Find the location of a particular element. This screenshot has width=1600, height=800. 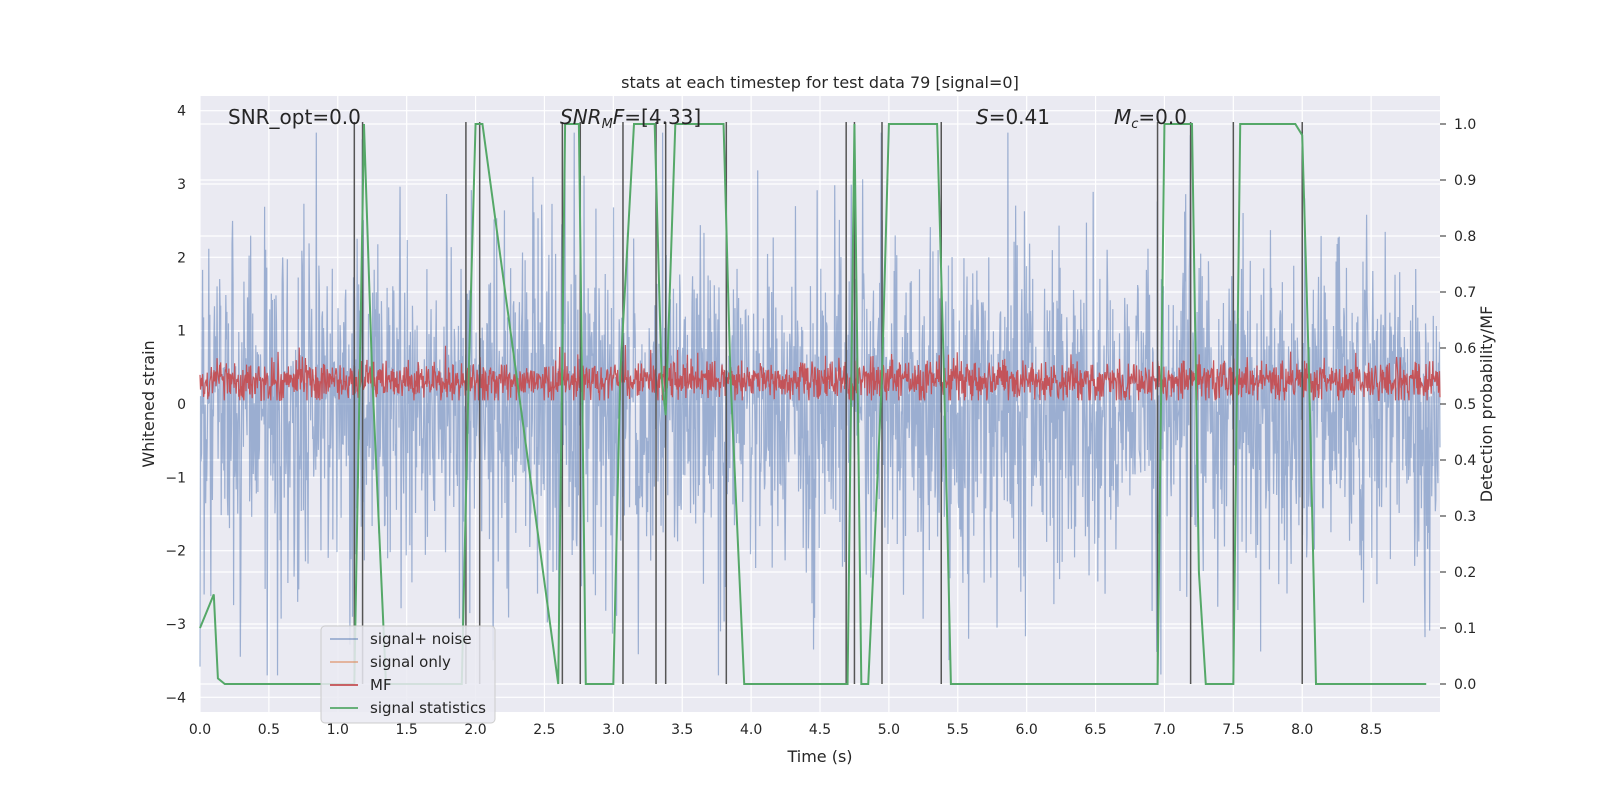

x-tick-label: 3.5 is located at coordinates (682, 730).